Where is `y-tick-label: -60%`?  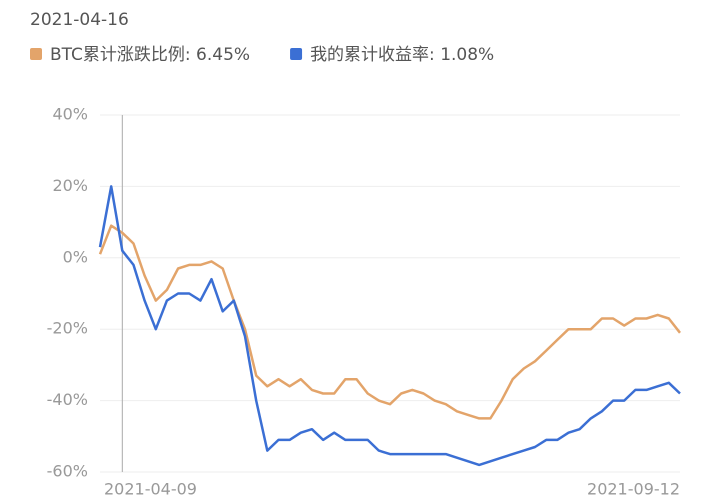 y-tick-label: -60% is located at coordinates (67, 471).